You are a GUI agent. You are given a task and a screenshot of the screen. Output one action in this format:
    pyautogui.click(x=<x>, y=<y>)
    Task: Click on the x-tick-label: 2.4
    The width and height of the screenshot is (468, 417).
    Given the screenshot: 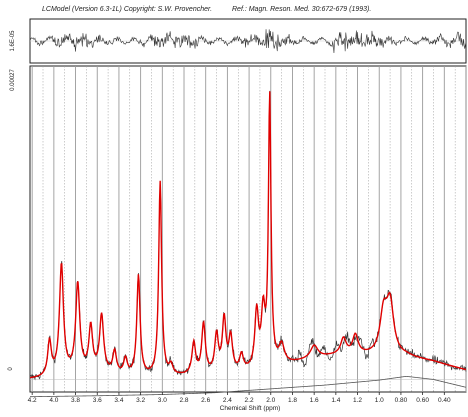 What is the action you would take?
    pyautogui.click(x=227, y=400)
    